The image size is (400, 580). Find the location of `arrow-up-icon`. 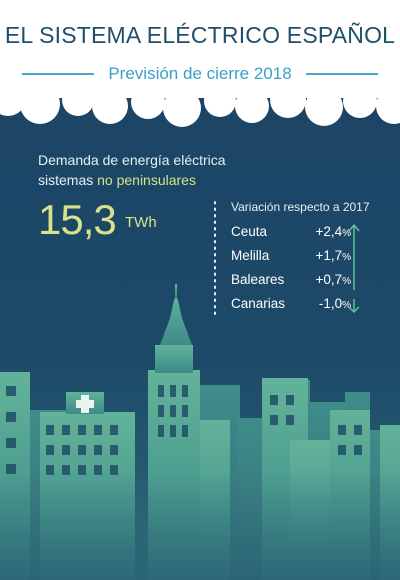

arrow-up-icon is located at coordinates (354, 256).